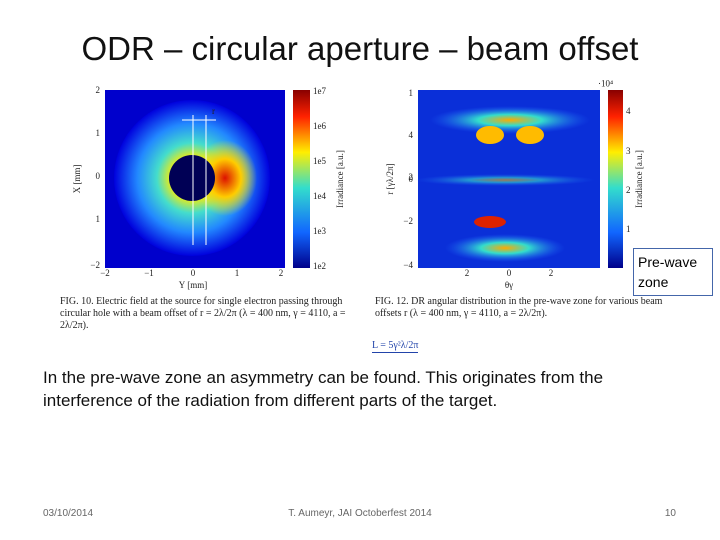 The height and width of the screenshot is (540, 720). What do you see at coordinates (509, 285) in the screenshot?
I see `x-label: θγ` at bounding box center [509, 285].